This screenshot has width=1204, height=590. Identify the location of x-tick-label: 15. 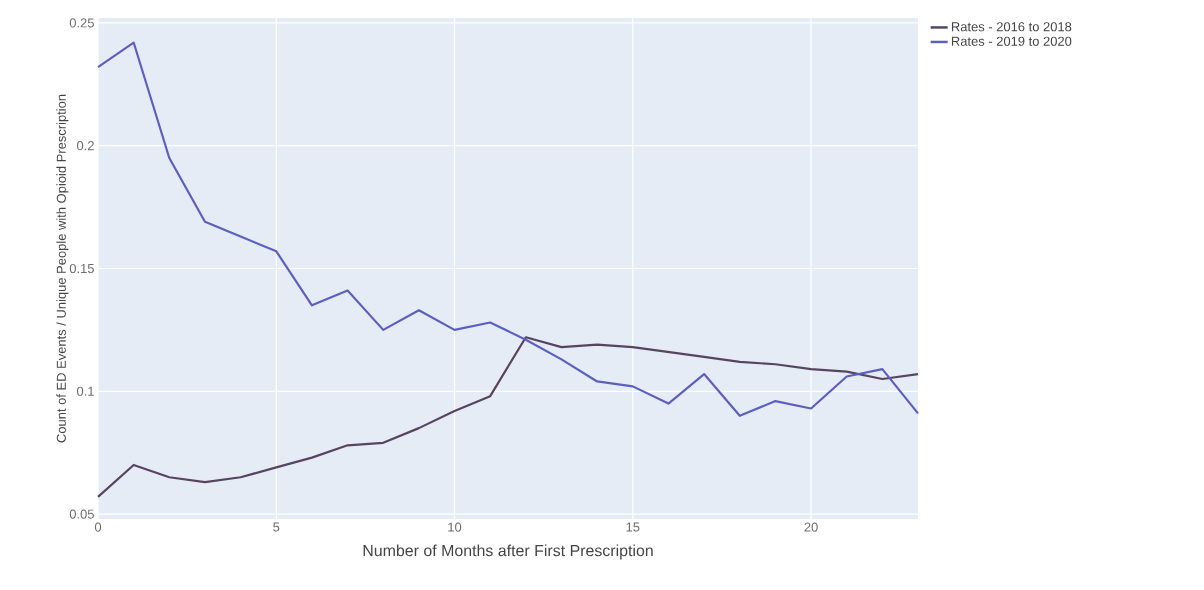
(633, 527).